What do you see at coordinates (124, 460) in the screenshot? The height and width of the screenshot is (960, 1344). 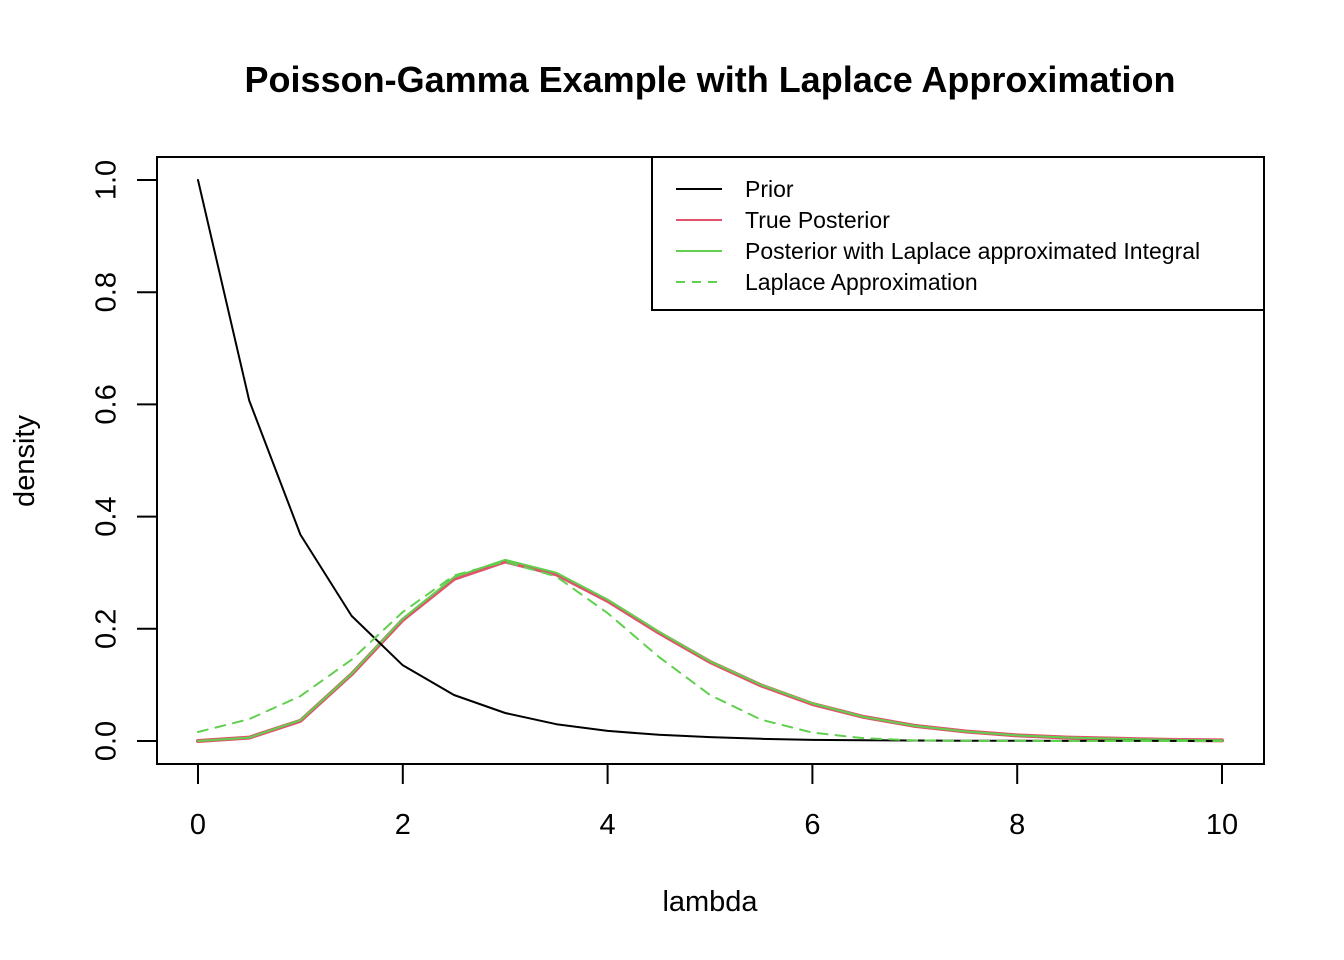 I see `y-axis: 0.0 0.2 0.4 0.6 0.8 1.0` at bounding box center [124, 460].